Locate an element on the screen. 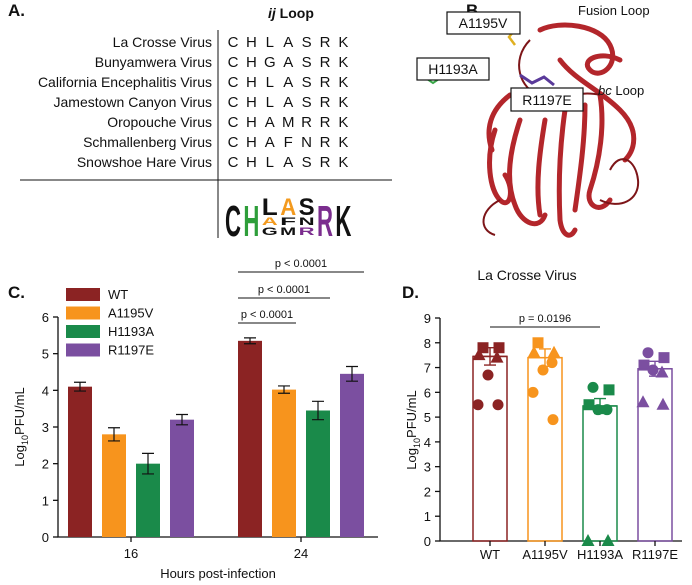 The height and width of the screenshot is (585, 692). logo-letter: H is located at coordinates (251, 221).